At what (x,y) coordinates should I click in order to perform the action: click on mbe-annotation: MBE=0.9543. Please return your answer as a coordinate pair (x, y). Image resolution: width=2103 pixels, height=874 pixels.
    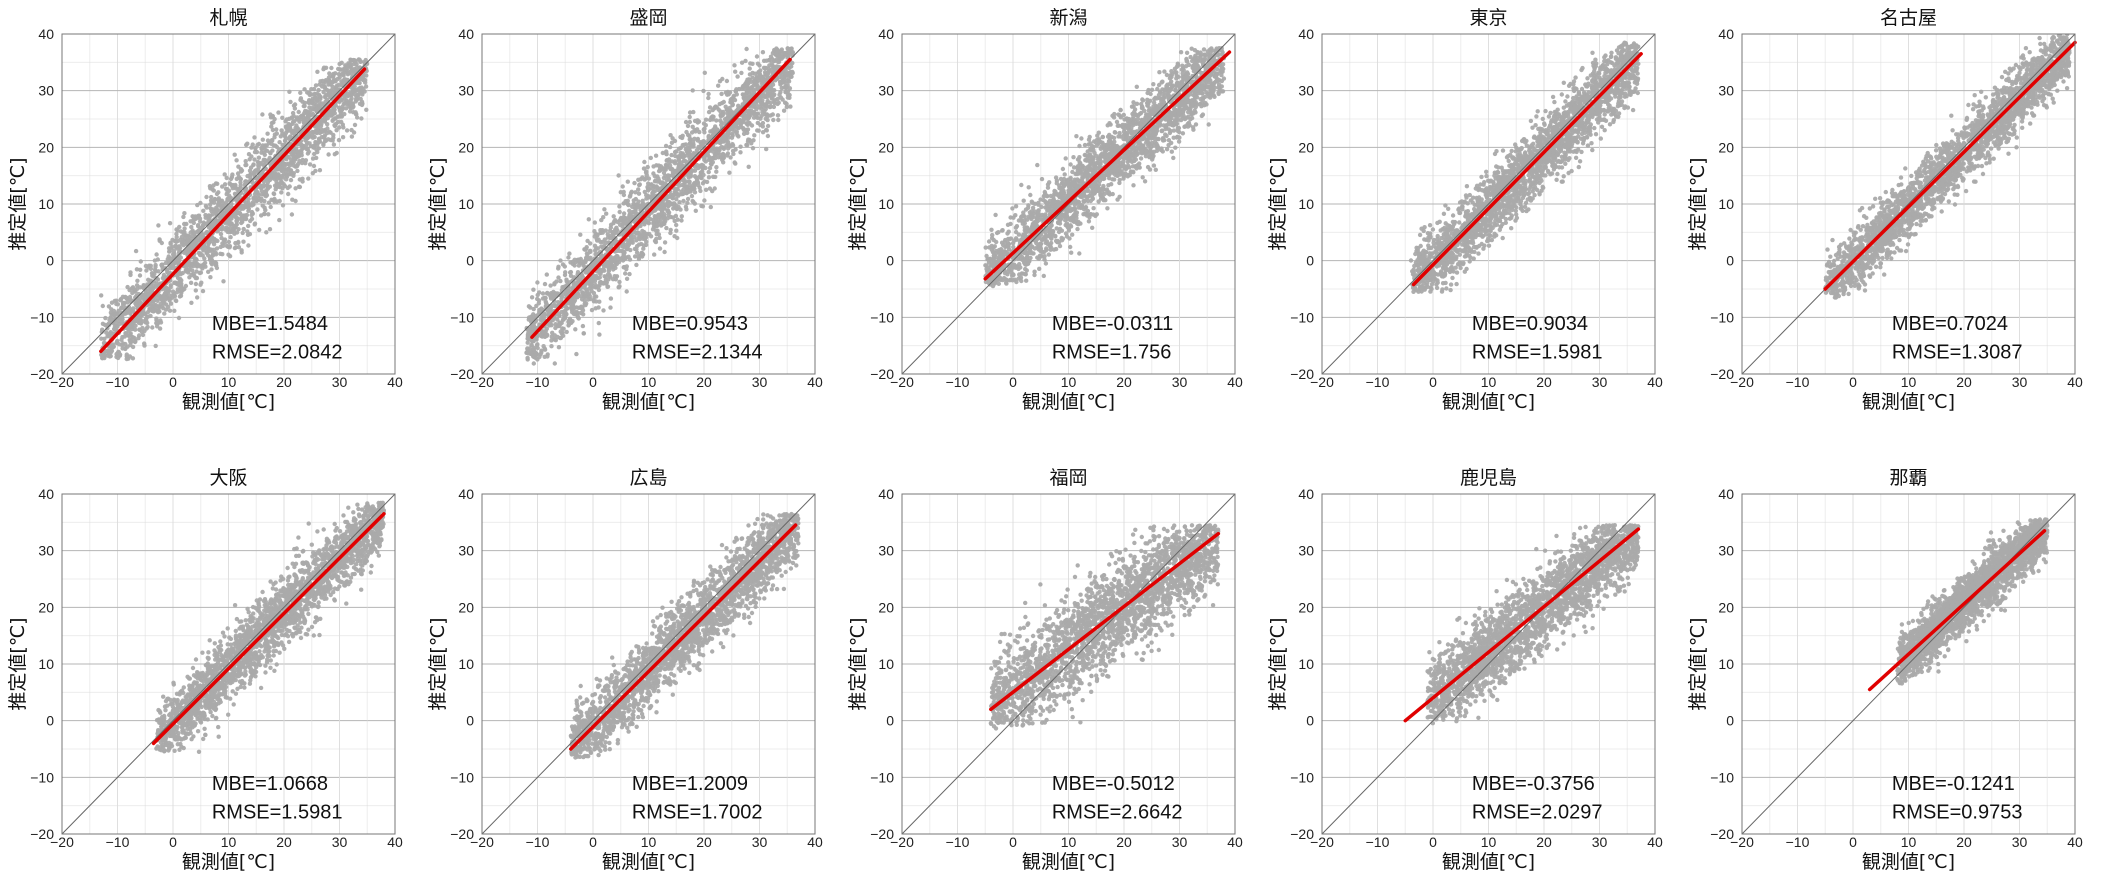
    Looking at the image, I should click on (690, 324).